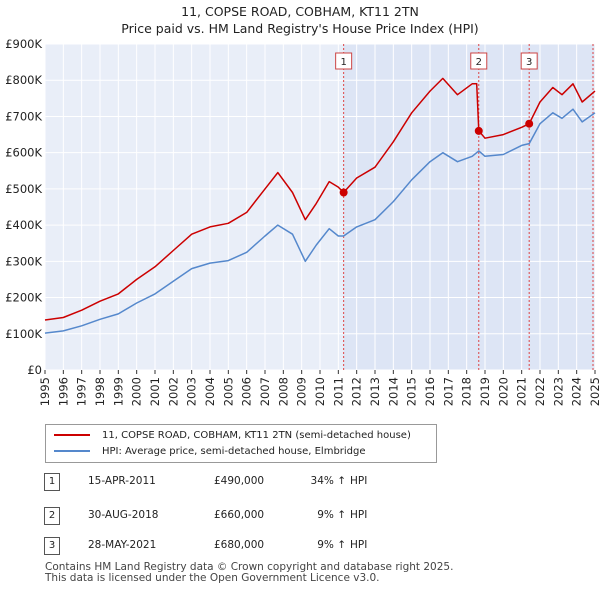 The height and width of the screenshot is (590, 600). I want to click on sale-row: 3 28-MAY-2021 £680,000 9% ↑ HPI, so click(300, 546).